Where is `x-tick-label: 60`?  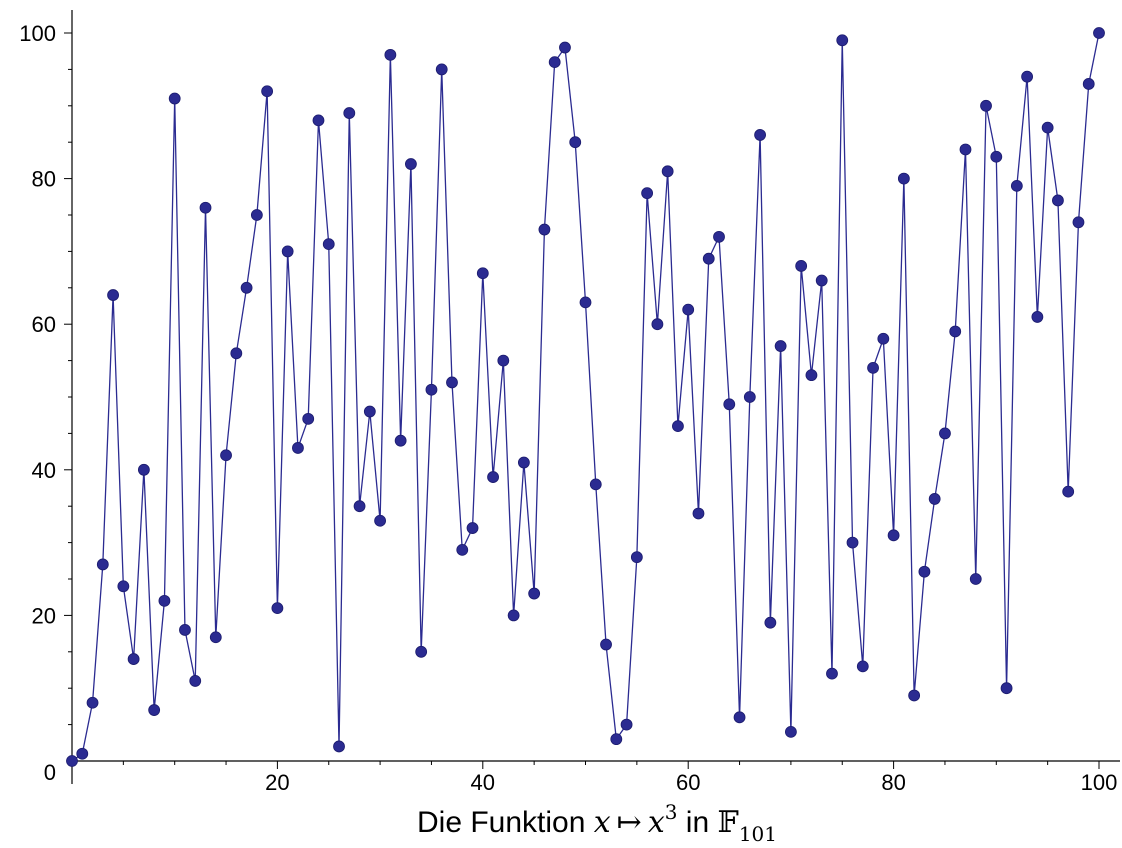 x-tick-label: 60 is located at coordinates (688, 782).